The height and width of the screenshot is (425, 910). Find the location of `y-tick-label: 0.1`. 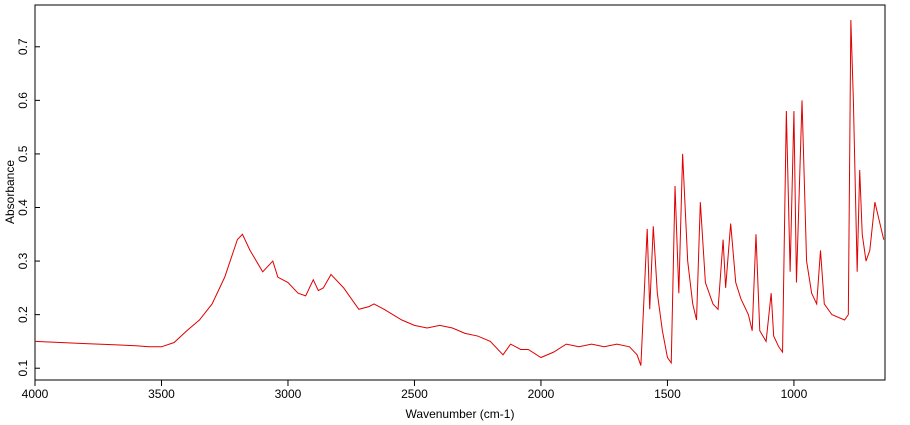

y-tick-label: 0.1 is located at coordinates (23, 368).